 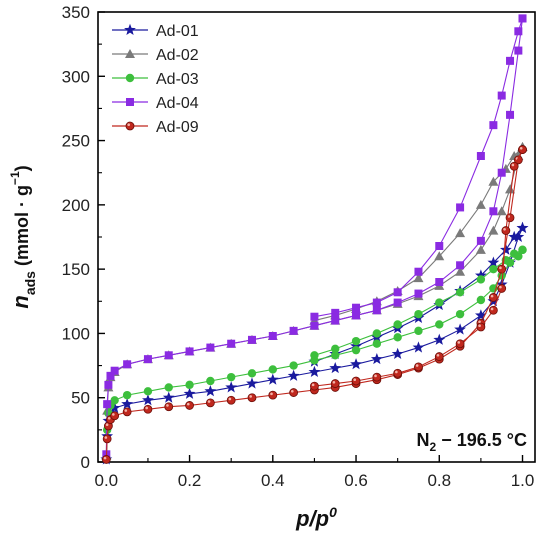 I want to click on legend-label: Ad-03, so click(x=177, y=79).